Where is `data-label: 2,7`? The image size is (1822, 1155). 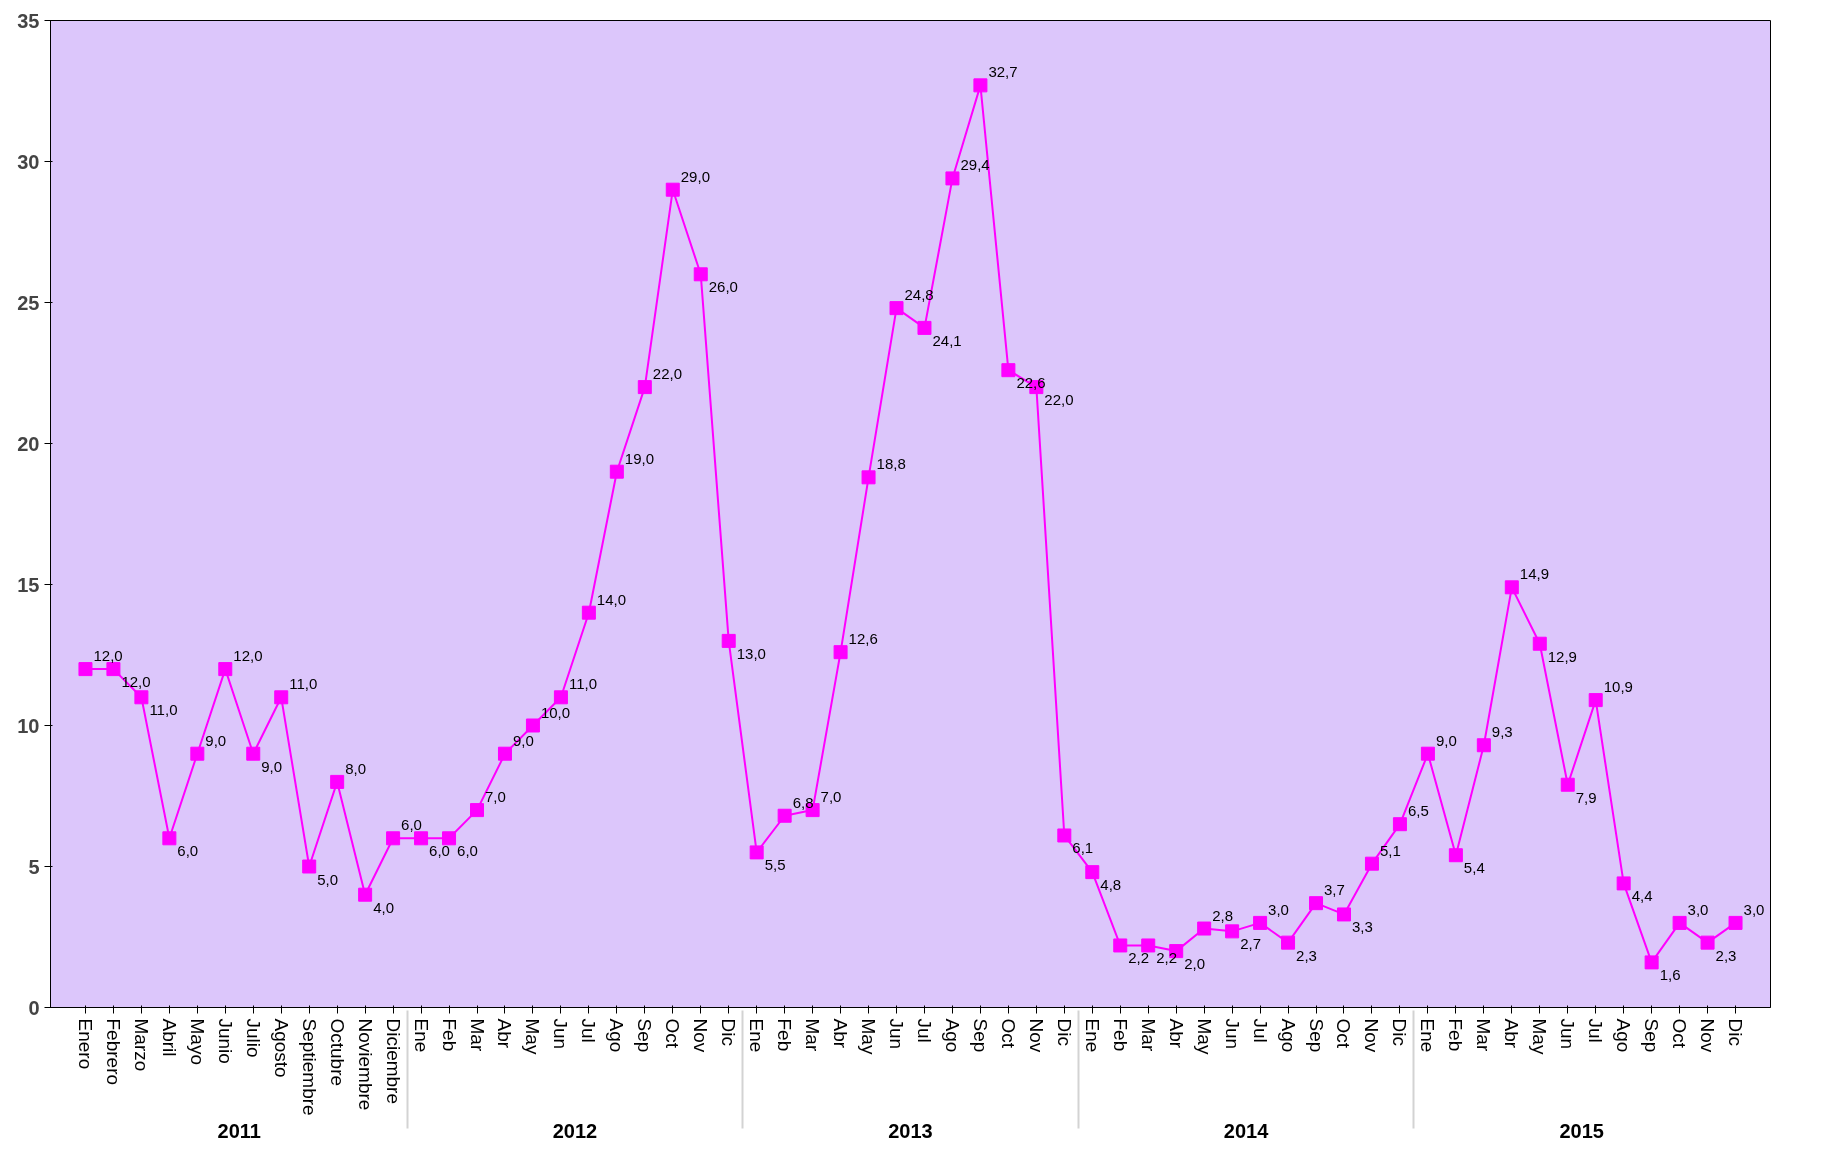
data-label: 2,7 is located at coordinates (1250, 944).